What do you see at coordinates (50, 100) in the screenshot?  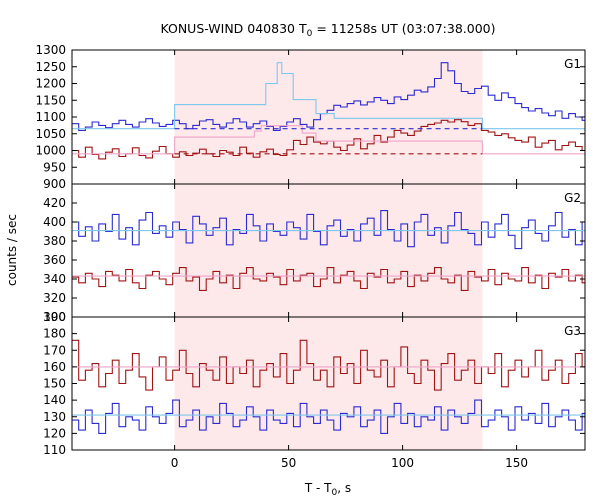 I see `y-tick-label: 1150` at bounding box center [50, 100].